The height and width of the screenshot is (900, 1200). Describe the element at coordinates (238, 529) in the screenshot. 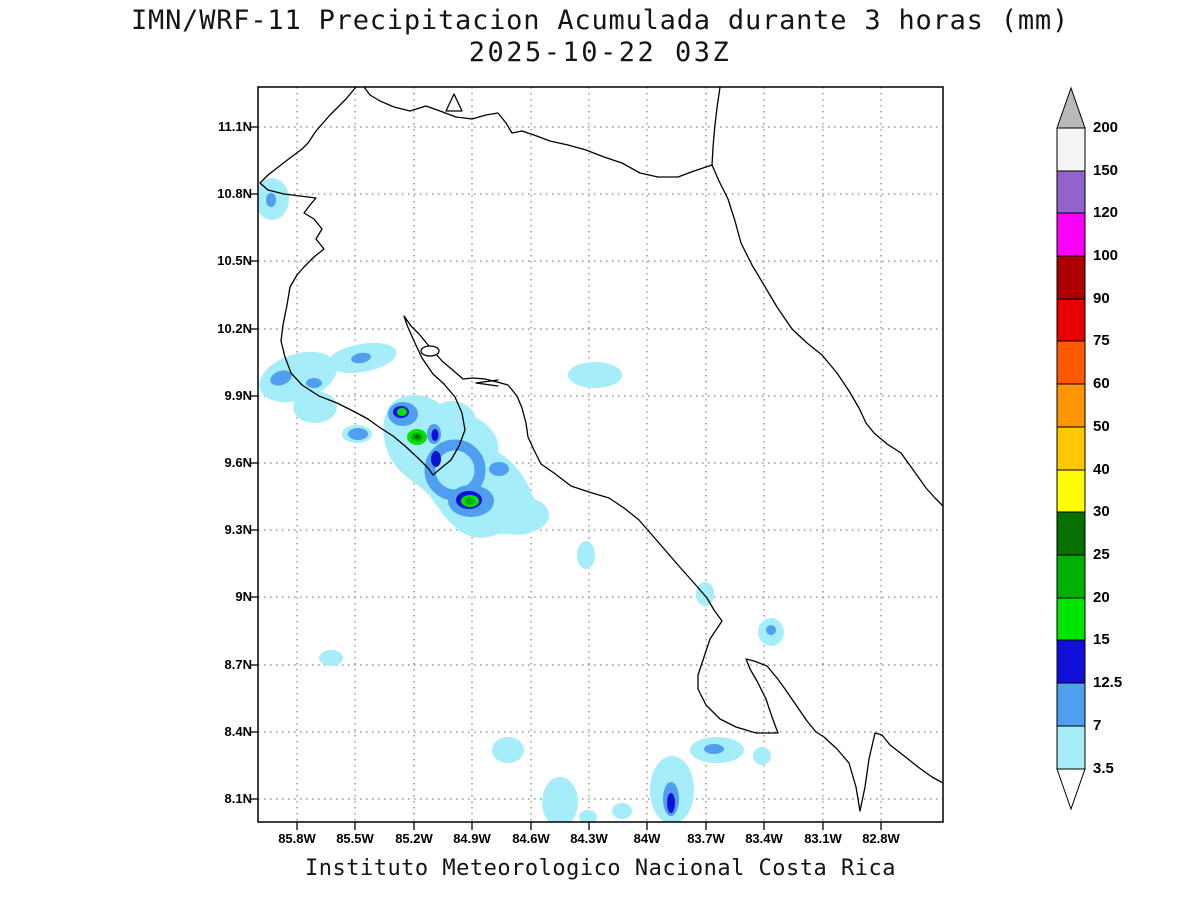

I see `y-axis-tick-label: 9.3N` at that location.